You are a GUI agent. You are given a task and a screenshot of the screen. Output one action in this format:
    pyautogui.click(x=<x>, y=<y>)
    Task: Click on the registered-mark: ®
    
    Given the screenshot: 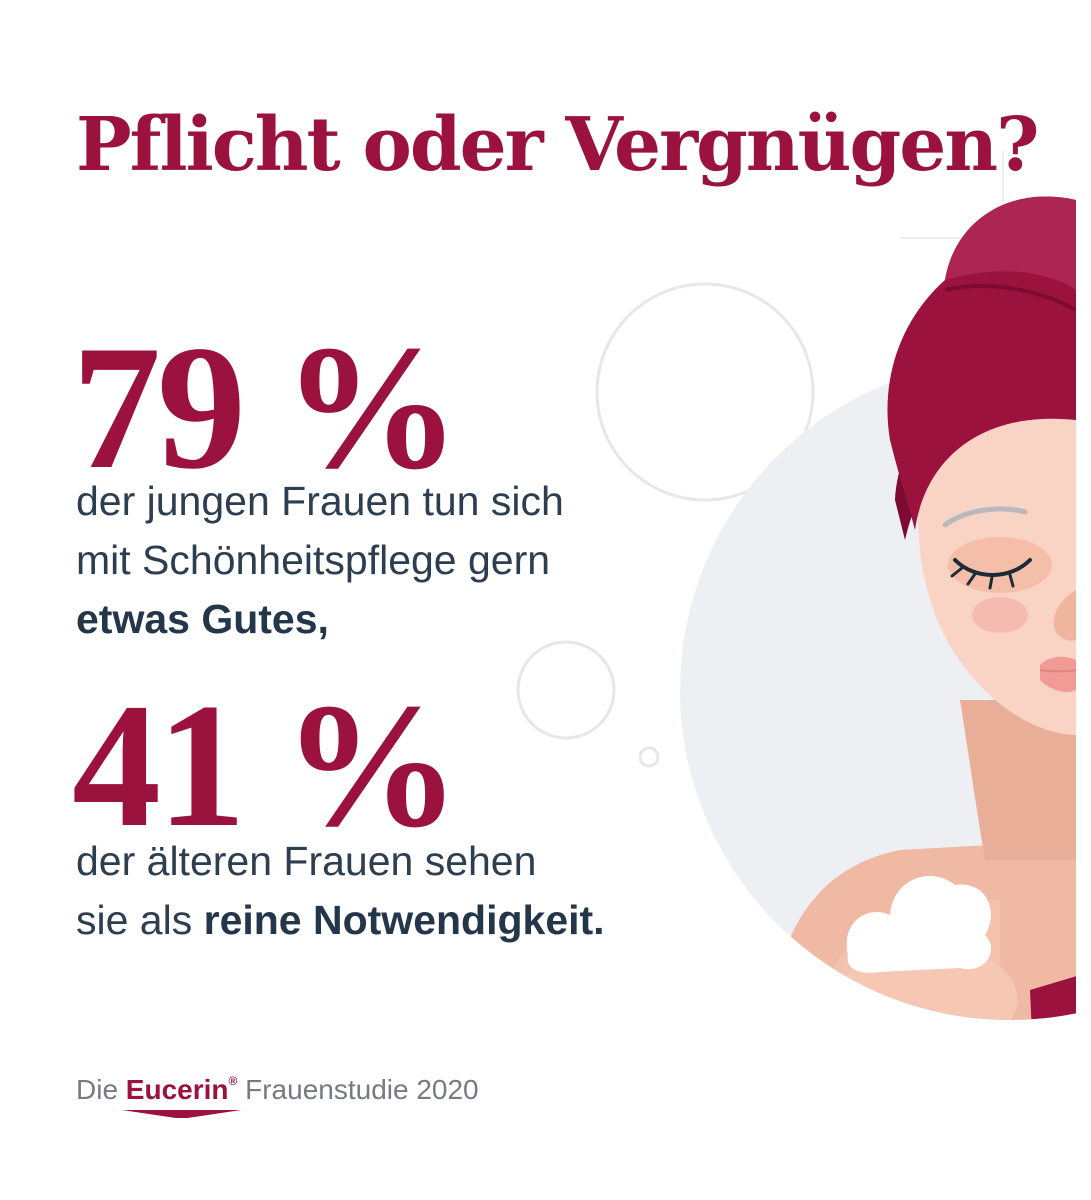 What is the action you would take?
    pyautogui.click(x=233, y=1081)
    